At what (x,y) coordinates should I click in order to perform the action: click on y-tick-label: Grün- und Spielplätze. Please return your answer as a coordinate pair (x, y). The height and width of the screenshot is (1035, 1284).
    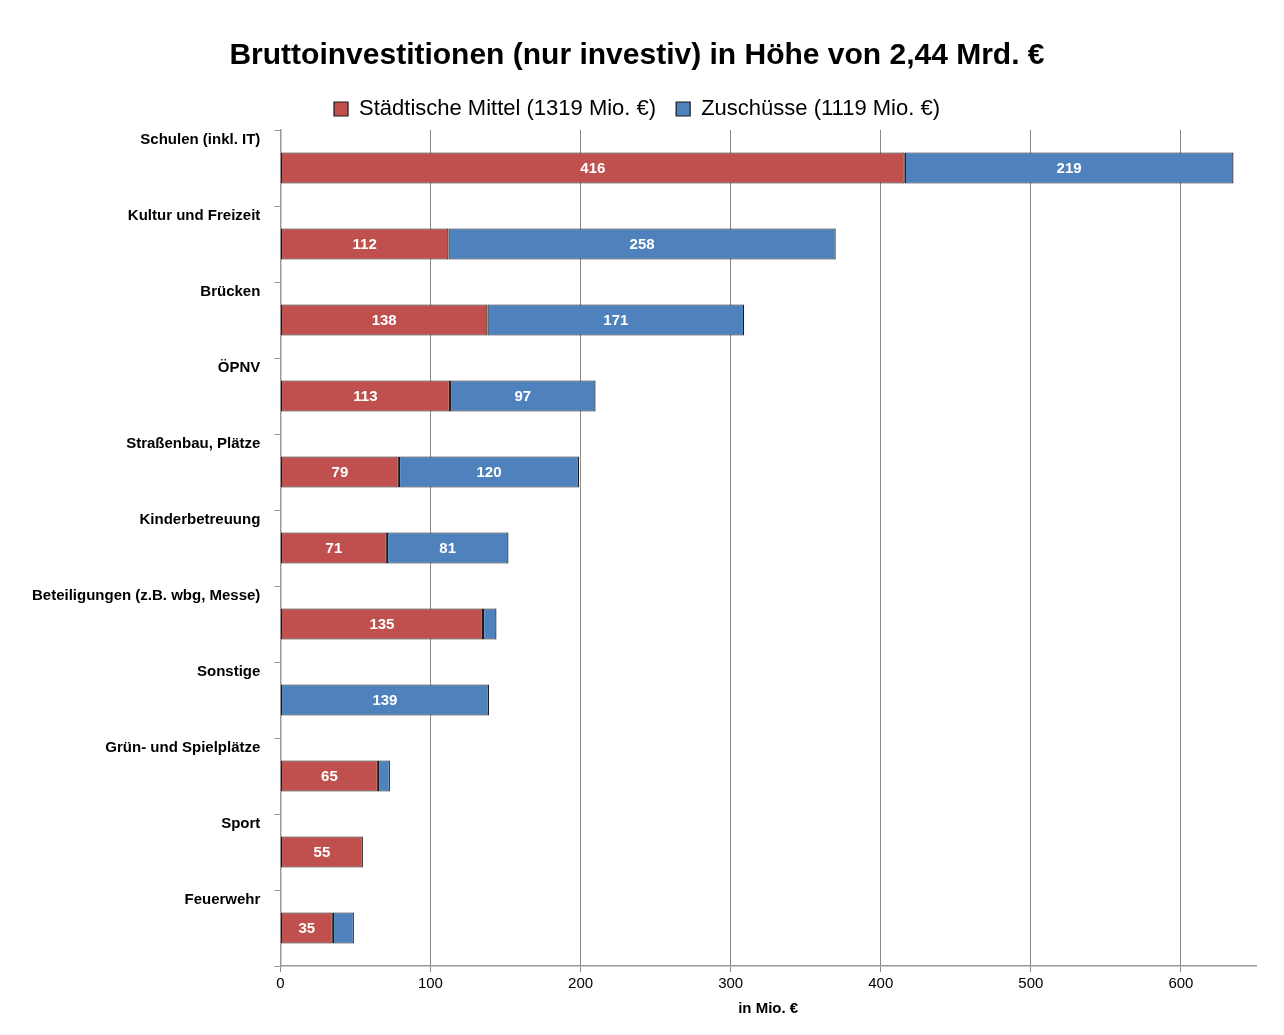
    Looking at the image, I should click on (183, 747).